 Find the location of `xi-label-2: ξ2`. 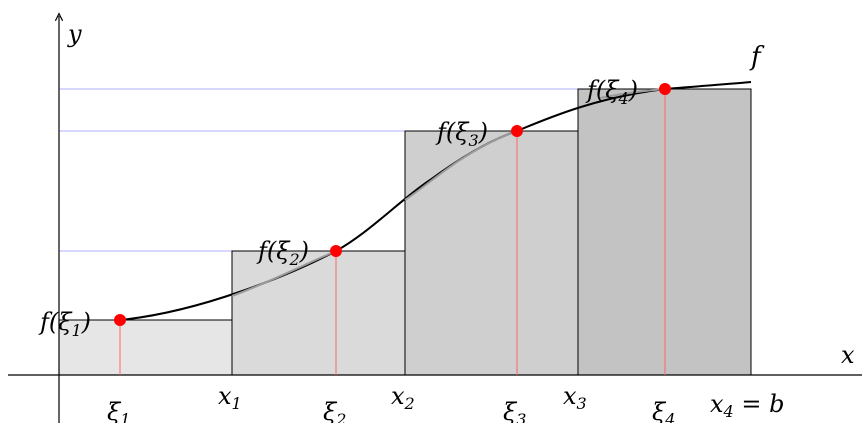

xi-label-2: ξ2 is located at coordinates (334, 410).